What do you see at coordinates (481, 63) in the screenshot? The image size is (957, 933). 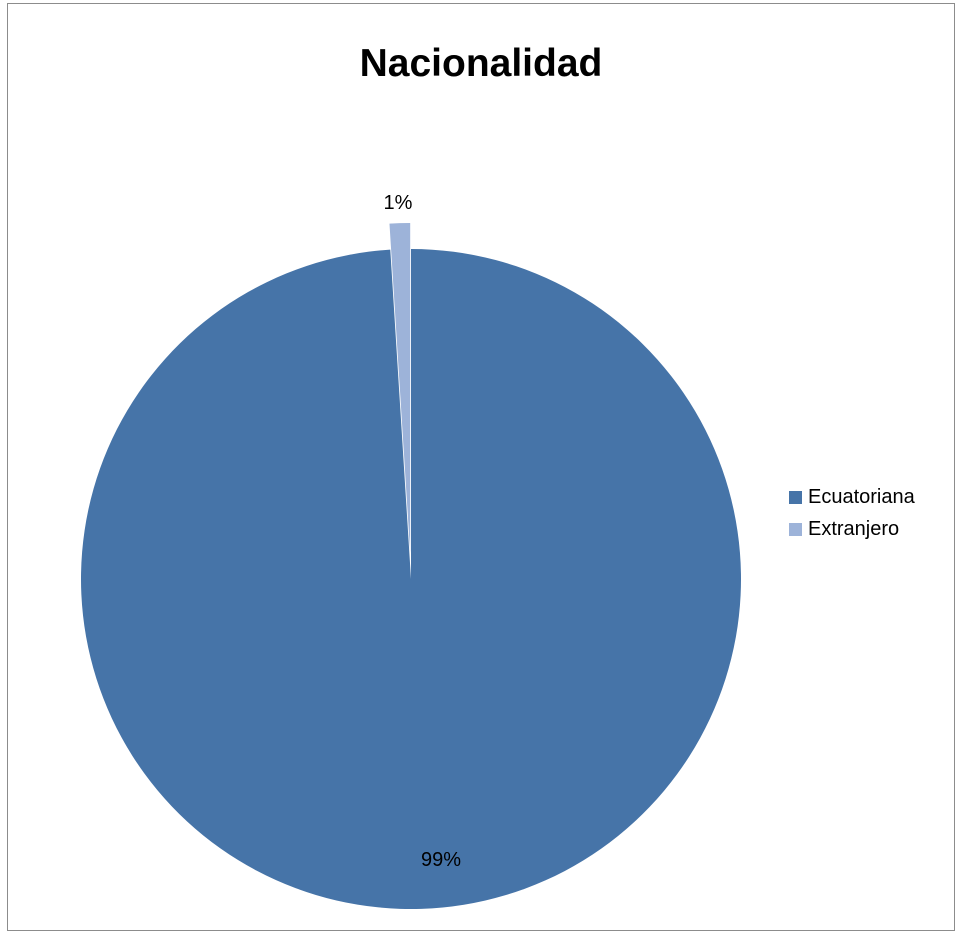 I see `chart-title: Nacionalidad` at bounding box center [481, 63].